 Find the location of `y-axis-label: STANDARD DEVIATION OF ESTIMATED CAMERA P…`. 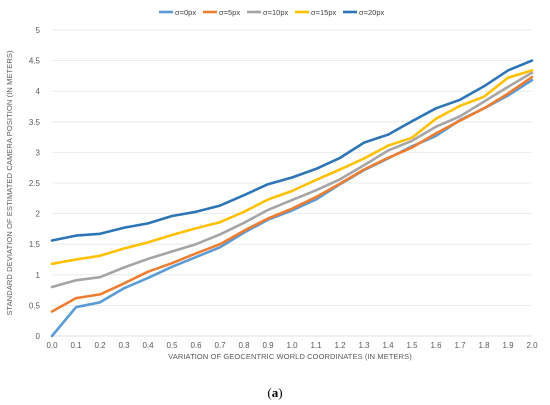

y-axis-label: STANDARD DEVIATION OF ESTIMATED CAMERA P… is located at coordinates (9, 182).